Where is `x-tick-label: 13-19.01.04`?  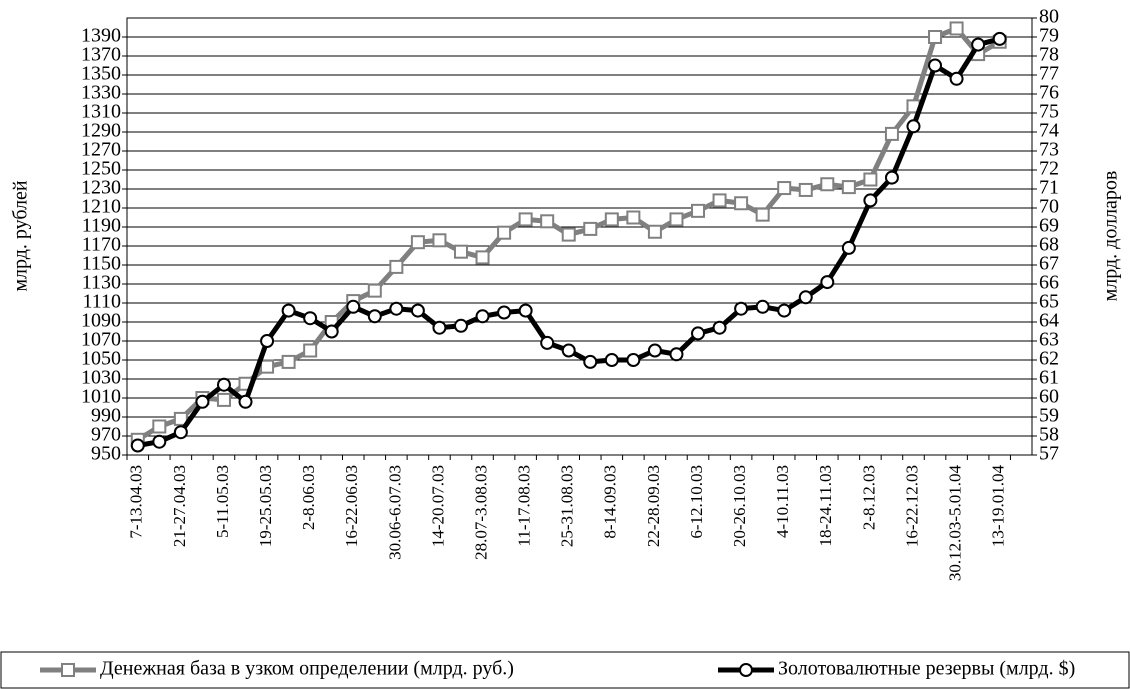
x-tick-label: 13-19.01.04 is located at coordinates (998, 506).